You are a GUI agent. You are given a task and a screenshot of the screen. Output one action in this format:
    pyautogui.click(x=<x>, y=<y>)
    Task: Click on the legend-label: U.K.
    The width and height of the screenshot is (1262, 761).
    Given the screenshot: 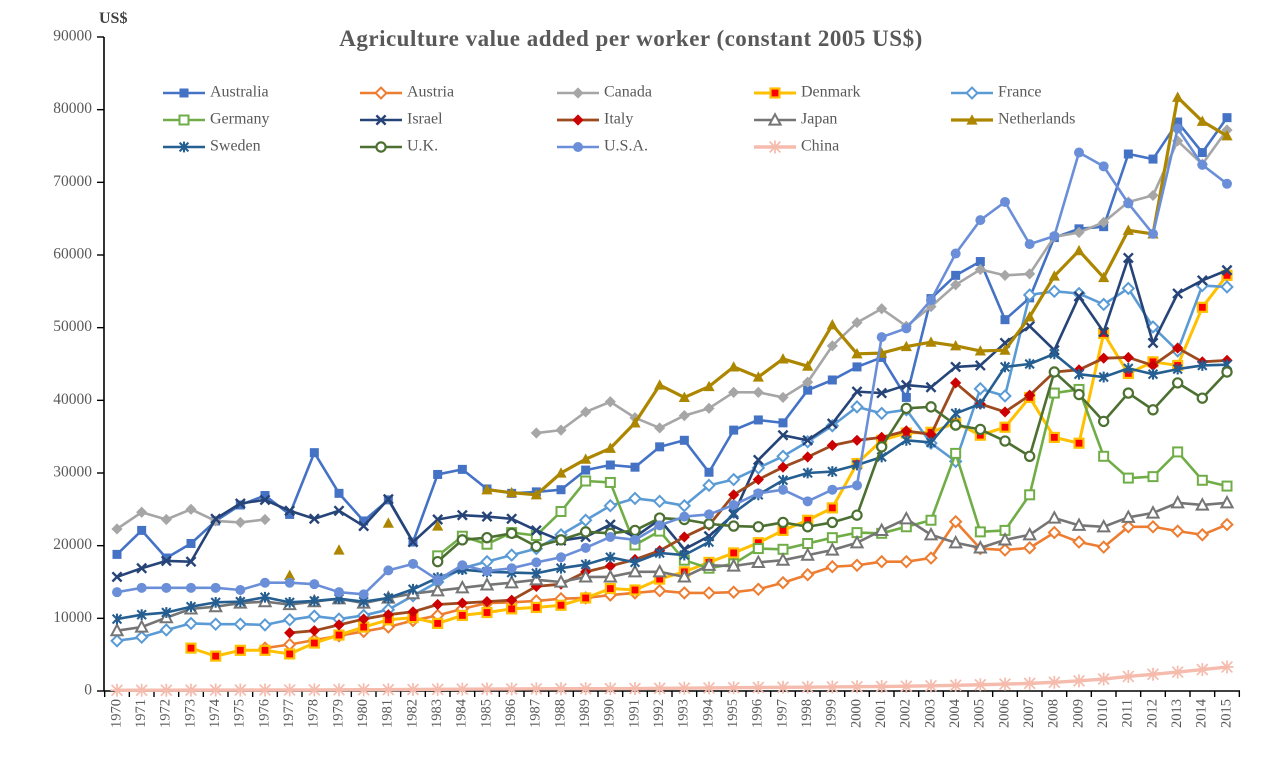 What is the action you would take?
    pyautogui.click(x=422, y=146)
    